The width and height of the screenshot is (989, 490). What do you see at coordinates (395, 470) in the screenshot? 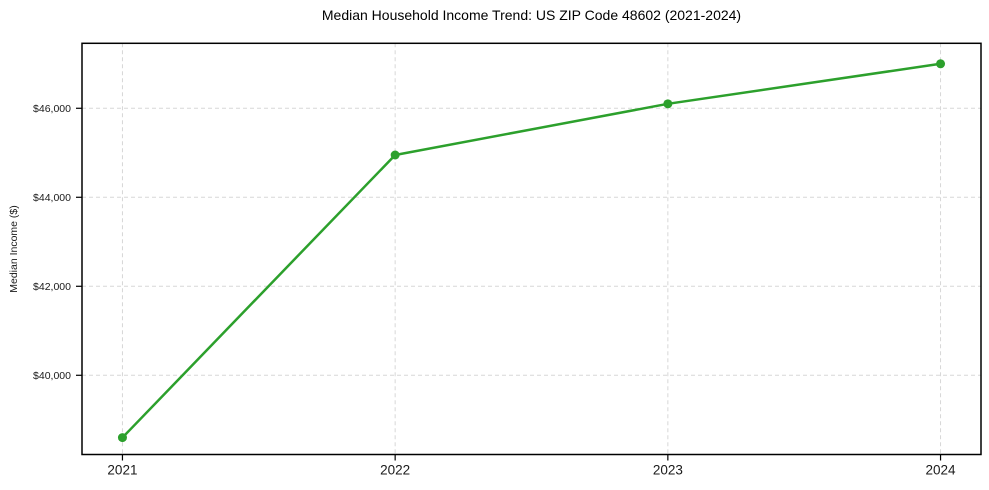
I see `x-tick-label: 2022` at bounding box center [395, 470].